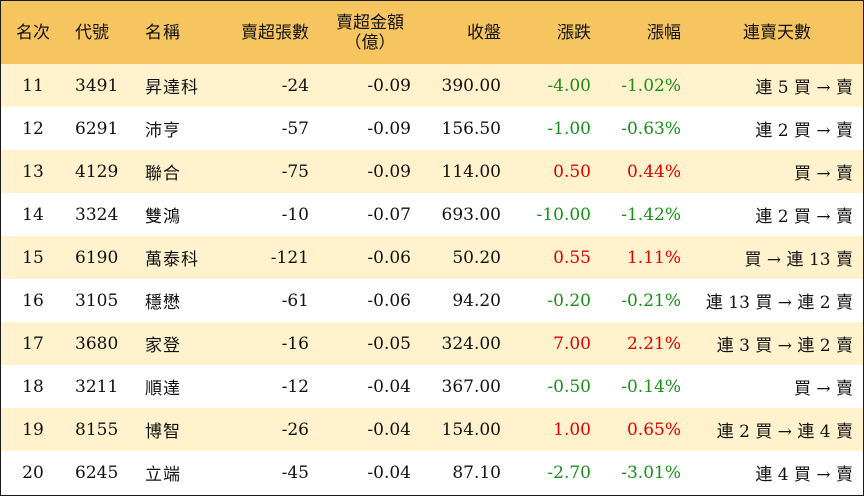 The image size is (864, 496). Describe the element at coordinates (370, 22) in the screenshot. I see `header-net-sell-amount-label: 賣超金額` at that location.